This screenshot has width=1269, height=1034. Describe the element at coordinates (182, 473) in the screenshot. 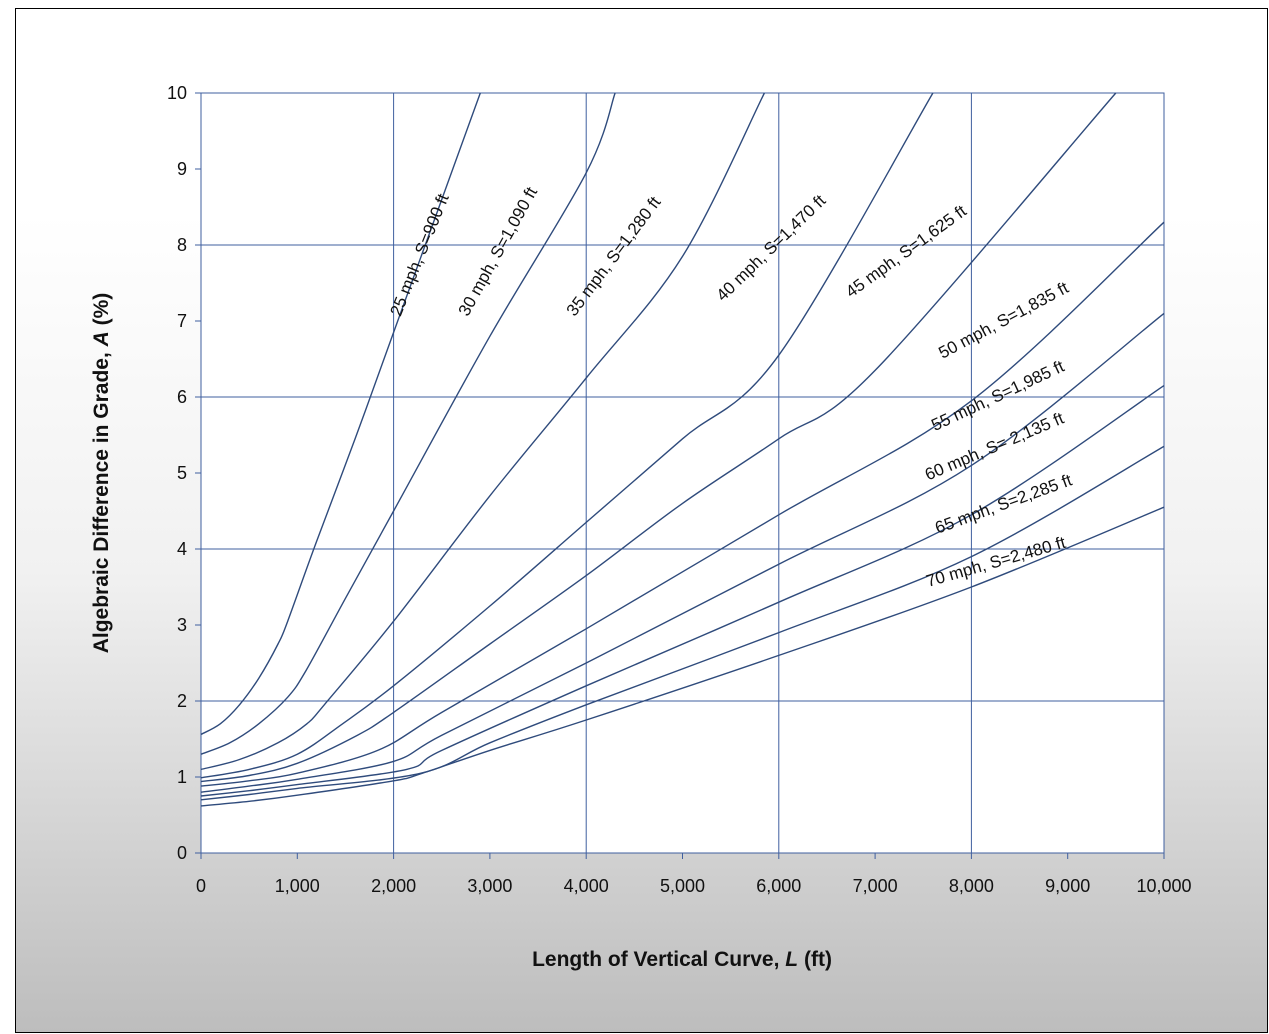

I see `y-tick-label: 5` at that location.